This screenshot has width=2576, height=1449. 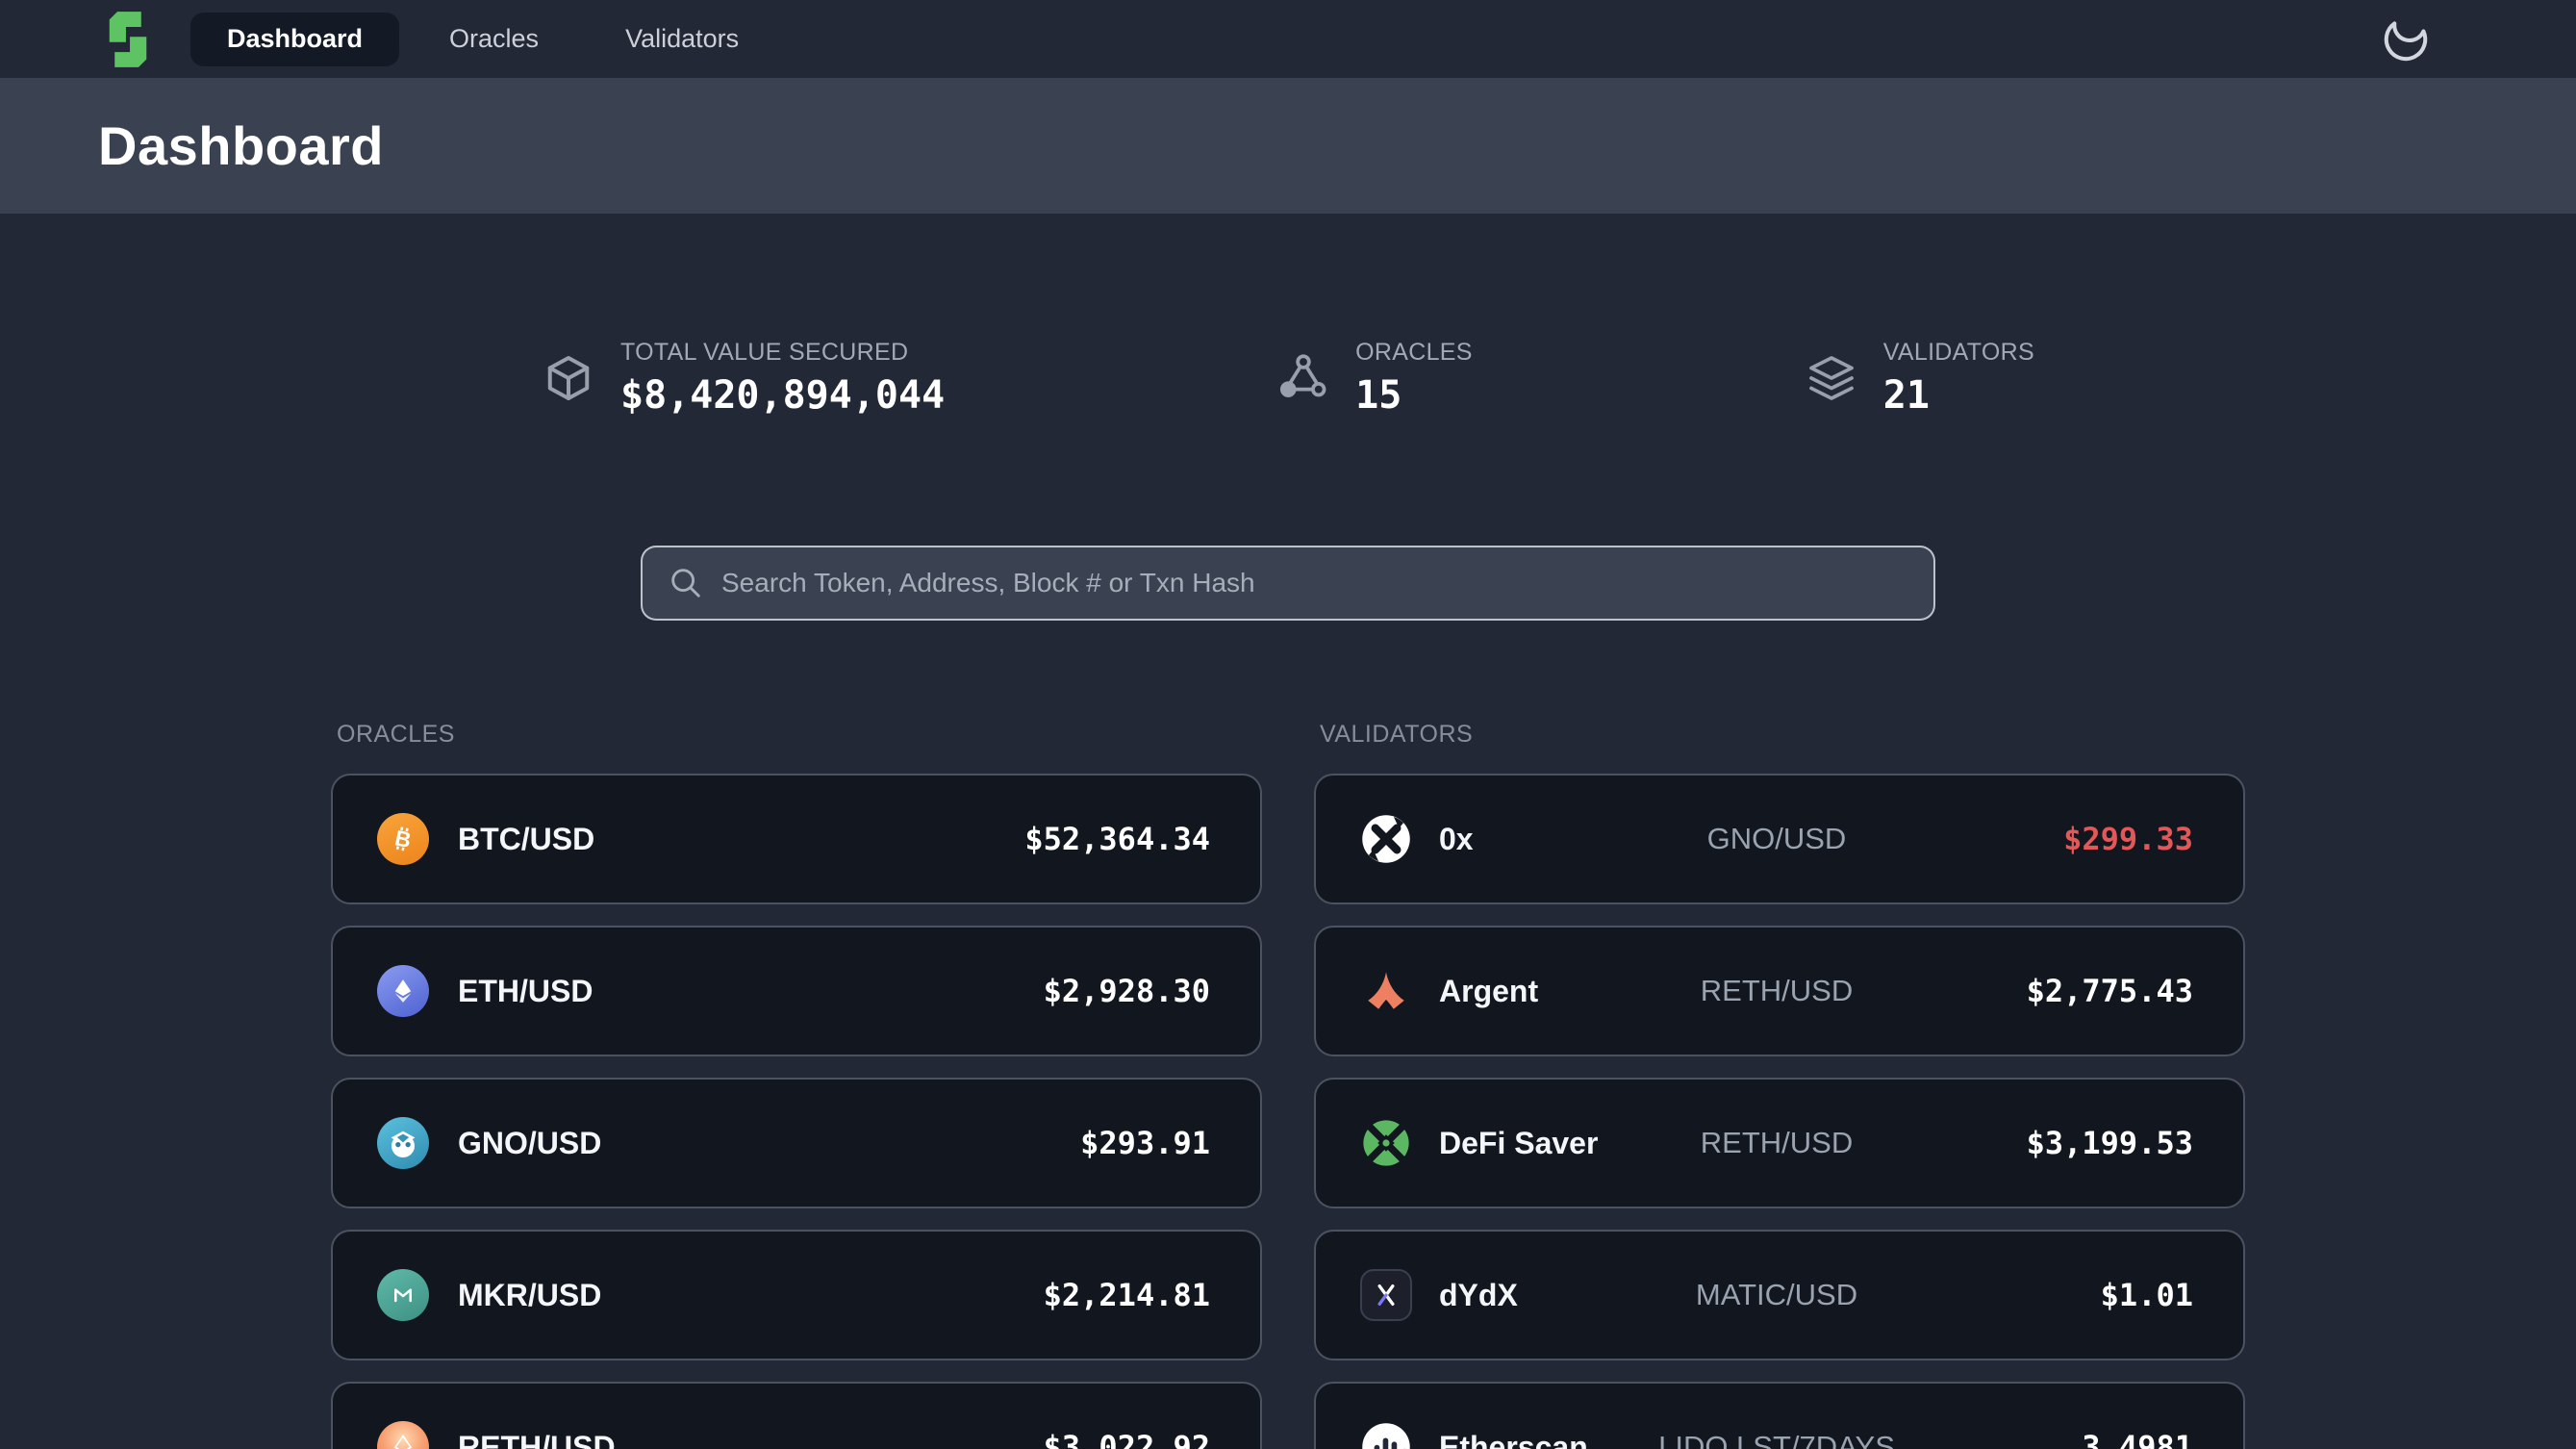 I want to click on pair-label: ETH/USD, so click(x=525, y=990).